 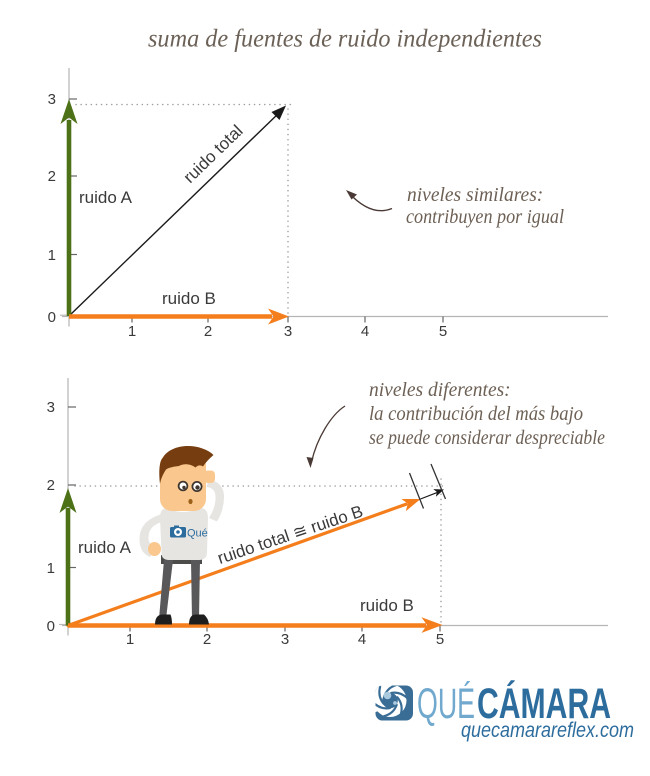 What do you see at coordinates (547, 730) in the screenshot?
I see `svg-text: quecamarareflex.com` at bounding box center [547, 730].